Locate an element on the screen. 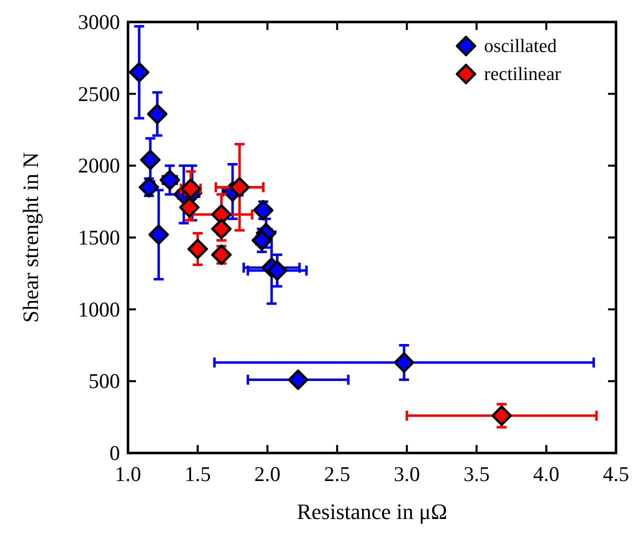 The height and width of the screenshot is (545, 640). x-tick-label: 3.0 is located at coordinates (407, 474).